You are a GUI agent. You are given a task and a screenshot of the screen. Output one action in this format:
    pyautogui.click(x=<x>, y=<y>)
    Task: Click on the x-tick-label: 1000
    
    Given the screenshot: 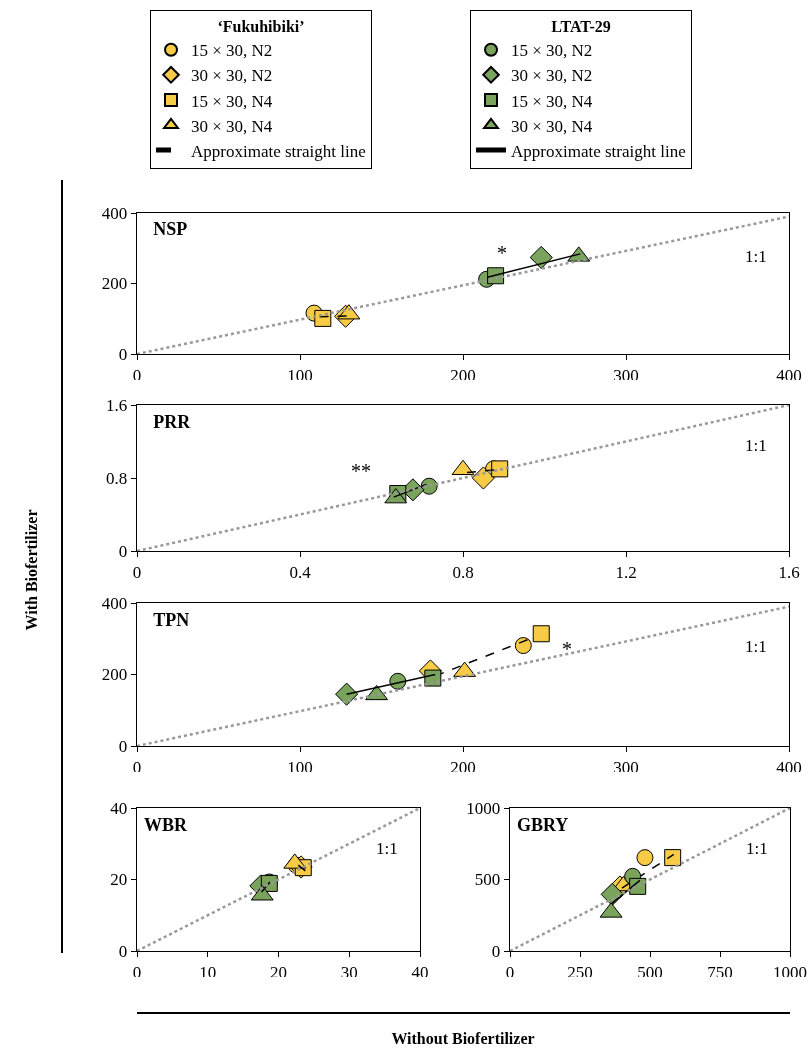 What is the action you would take?
    pyautogui.click(x=790, y=972)
    